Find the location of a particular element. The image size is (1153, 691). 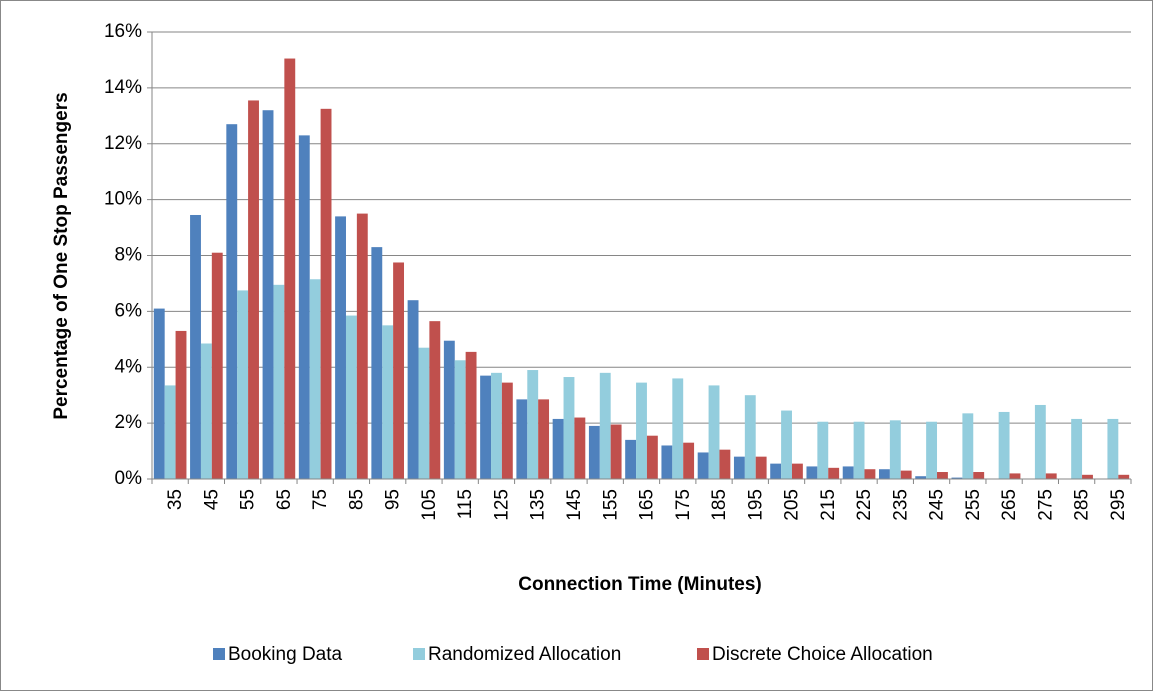

y-tick-label: 10% is located at coordinates (123, 199).